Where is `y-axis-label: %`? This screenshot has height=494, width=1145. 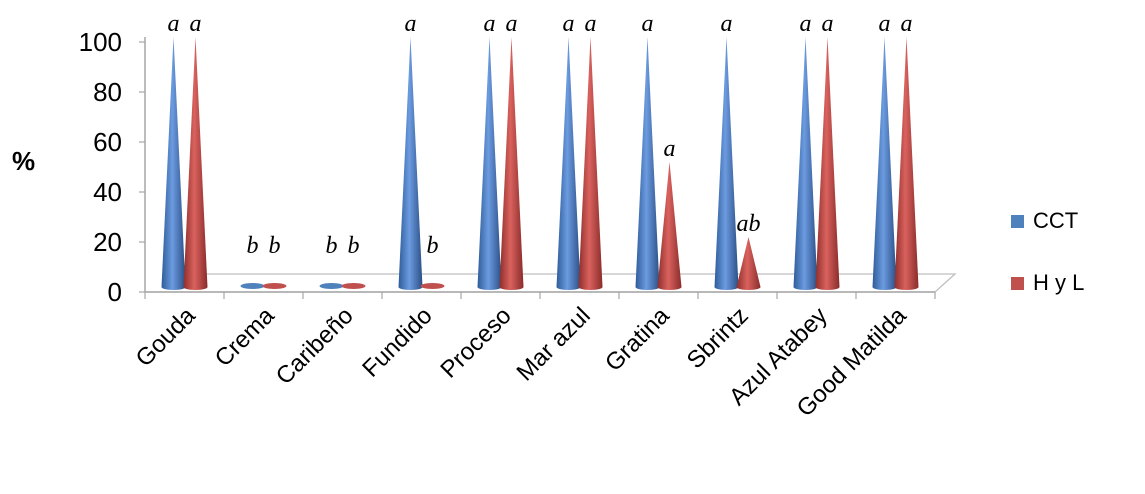 y-axis-label: % is located at coordinates (23, 161).